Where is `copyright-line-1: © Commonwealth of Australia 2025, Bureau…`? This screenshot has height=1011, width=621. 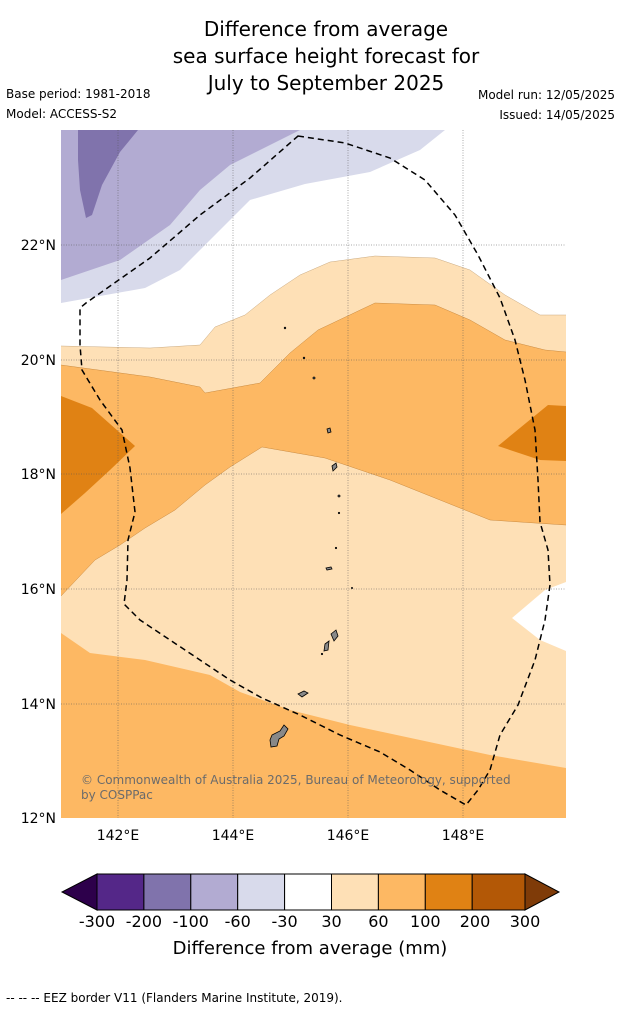
copyright-line-1: © Commonwealth of Australia 2025, Bureau… is located at coordinates (296, 780).